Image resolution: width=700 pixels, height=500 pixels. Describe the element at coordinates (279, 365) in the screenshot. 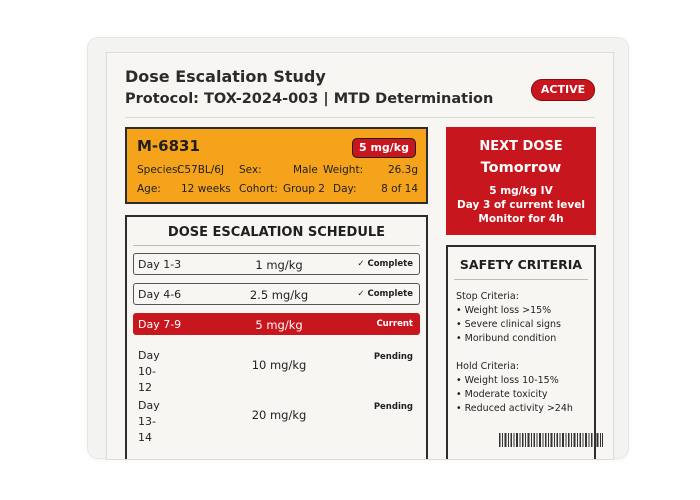

I see `row-dose: 10 mg/kg` at that location.